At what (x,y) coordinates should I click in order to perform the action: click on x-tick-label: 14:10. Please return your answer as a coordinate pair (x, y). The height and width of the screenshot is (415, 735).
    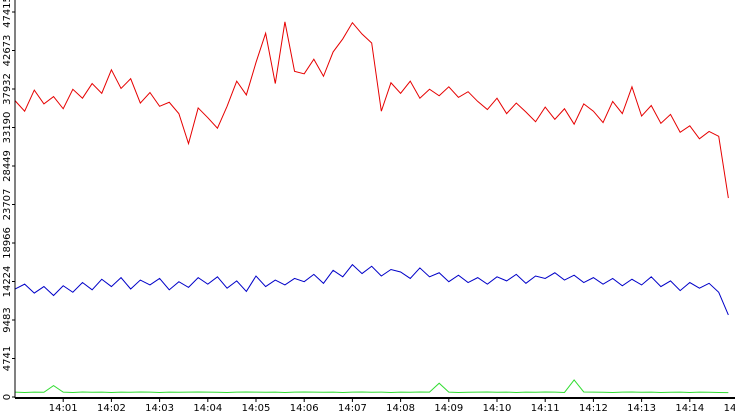
    Looking at the image, I should click on (497, 408).